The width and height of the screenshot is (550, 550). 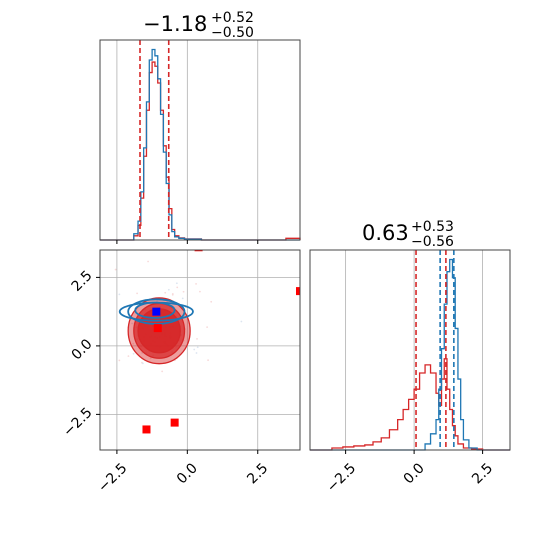 What do you see at coordinates (112, 477) in the screenshot?
I see `joint-x-tick-label-0: −2.5` at bounding box center [112, 477].